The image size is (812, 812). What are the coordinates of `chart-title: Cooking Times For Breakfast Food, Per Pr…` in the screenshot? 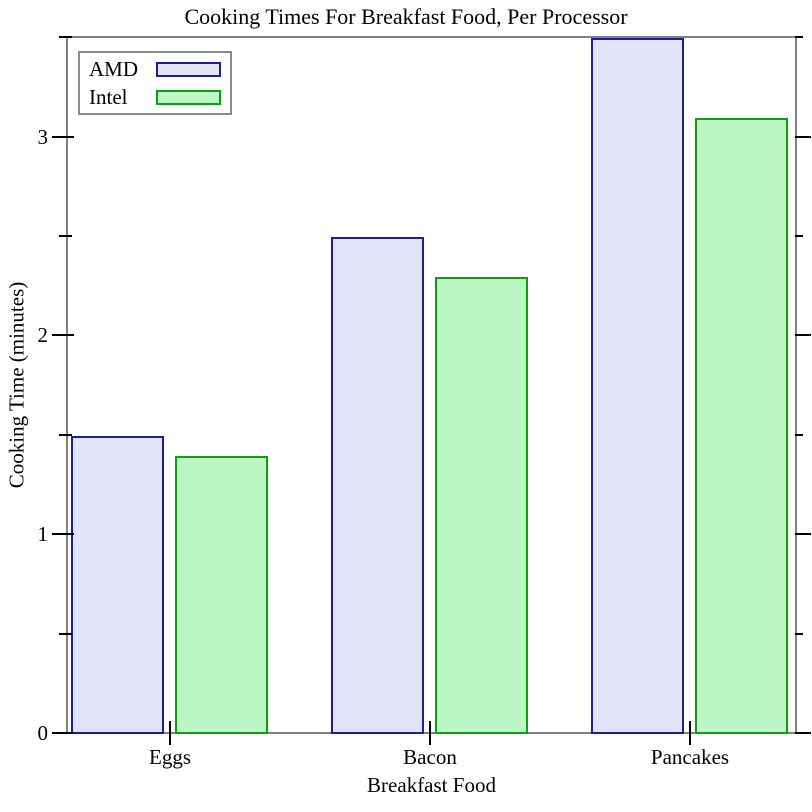 It's located at (406, 16).